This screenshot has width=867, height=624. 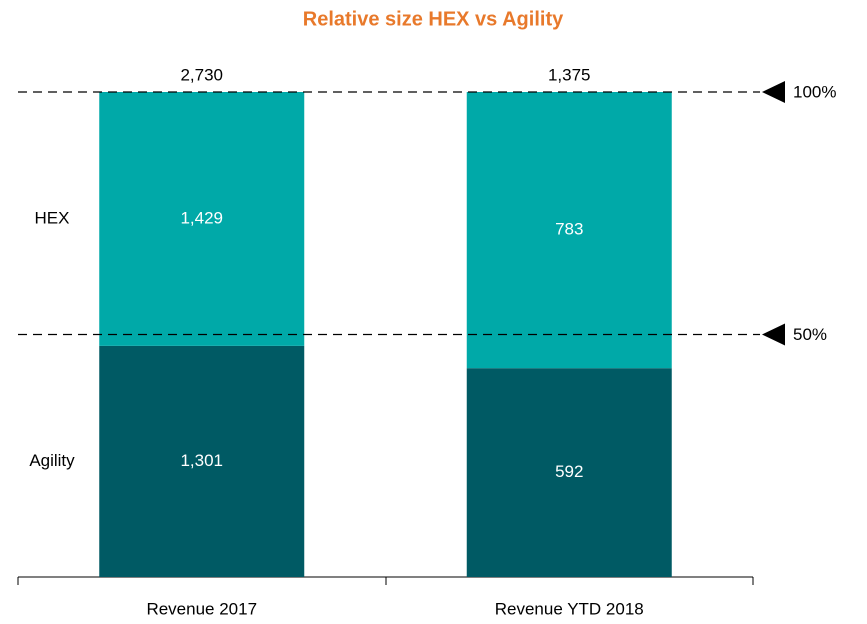 What do you see at coordinates (52, 217) in the screenshot?
I see `series-label: HEX` at bounding box center [52, 217].